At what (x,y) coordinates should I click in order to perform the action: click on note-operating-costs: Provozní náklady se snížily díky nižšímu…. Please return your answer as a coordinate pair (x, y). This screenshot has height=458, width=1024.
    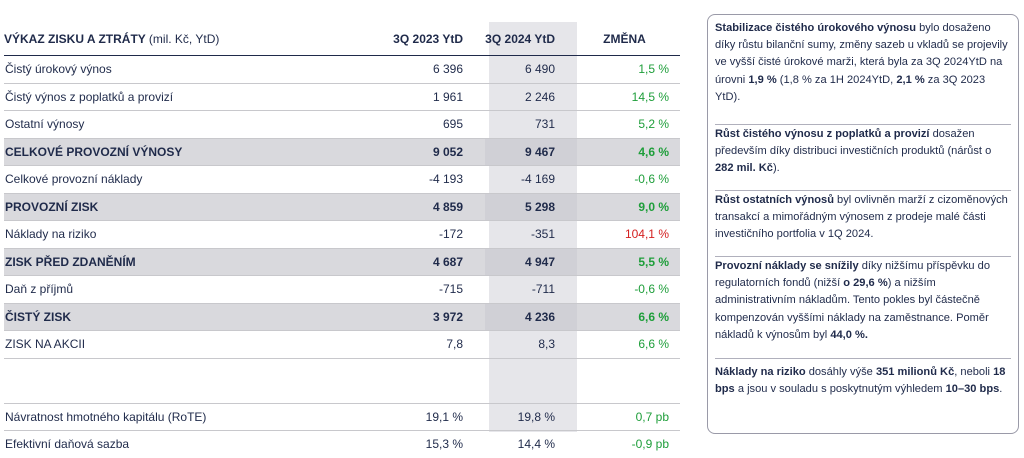
    Looking at the image, I should click on (863, 308).